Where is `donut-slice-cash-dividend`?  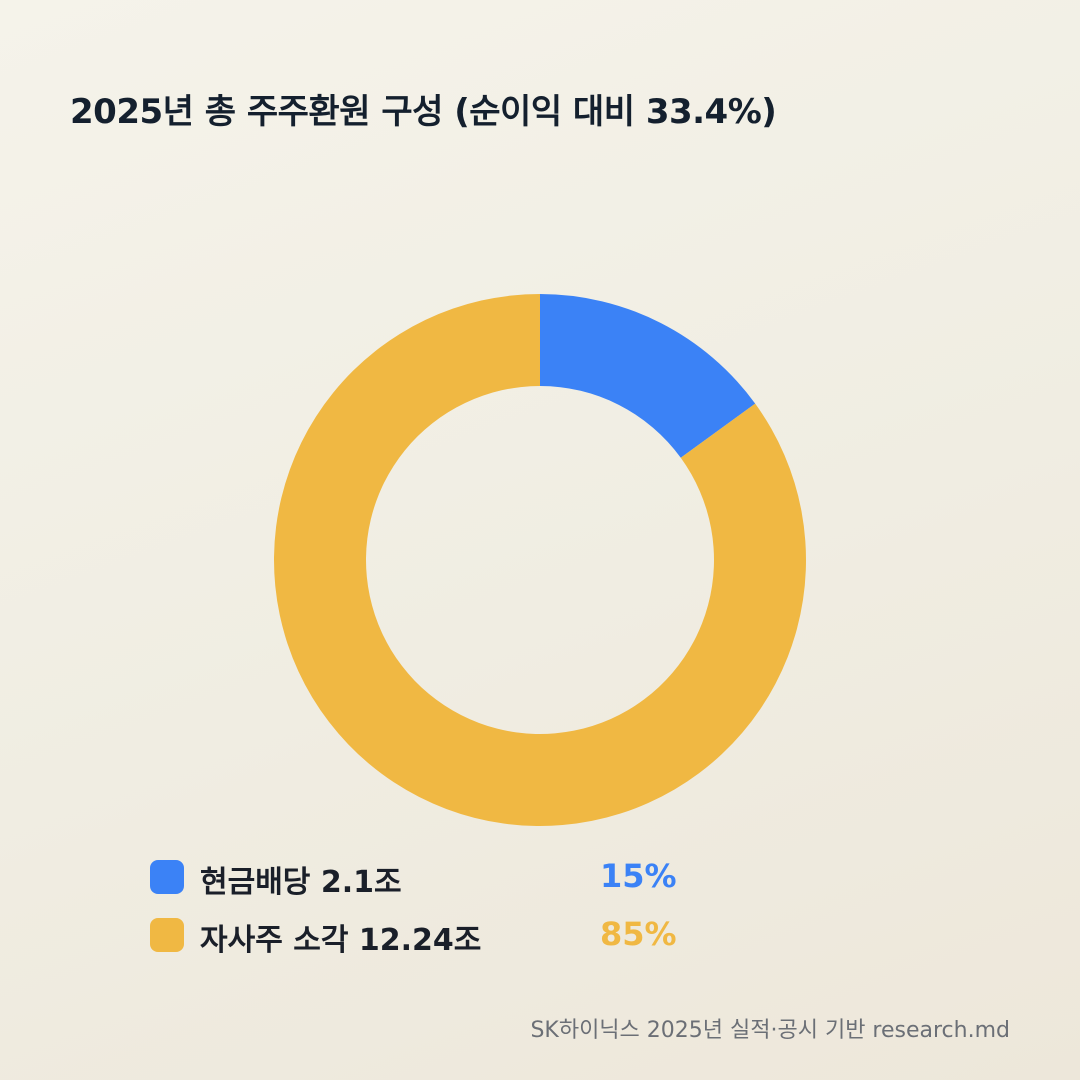 donut-slice-cash-dividend is located at coordinates (648, 376).